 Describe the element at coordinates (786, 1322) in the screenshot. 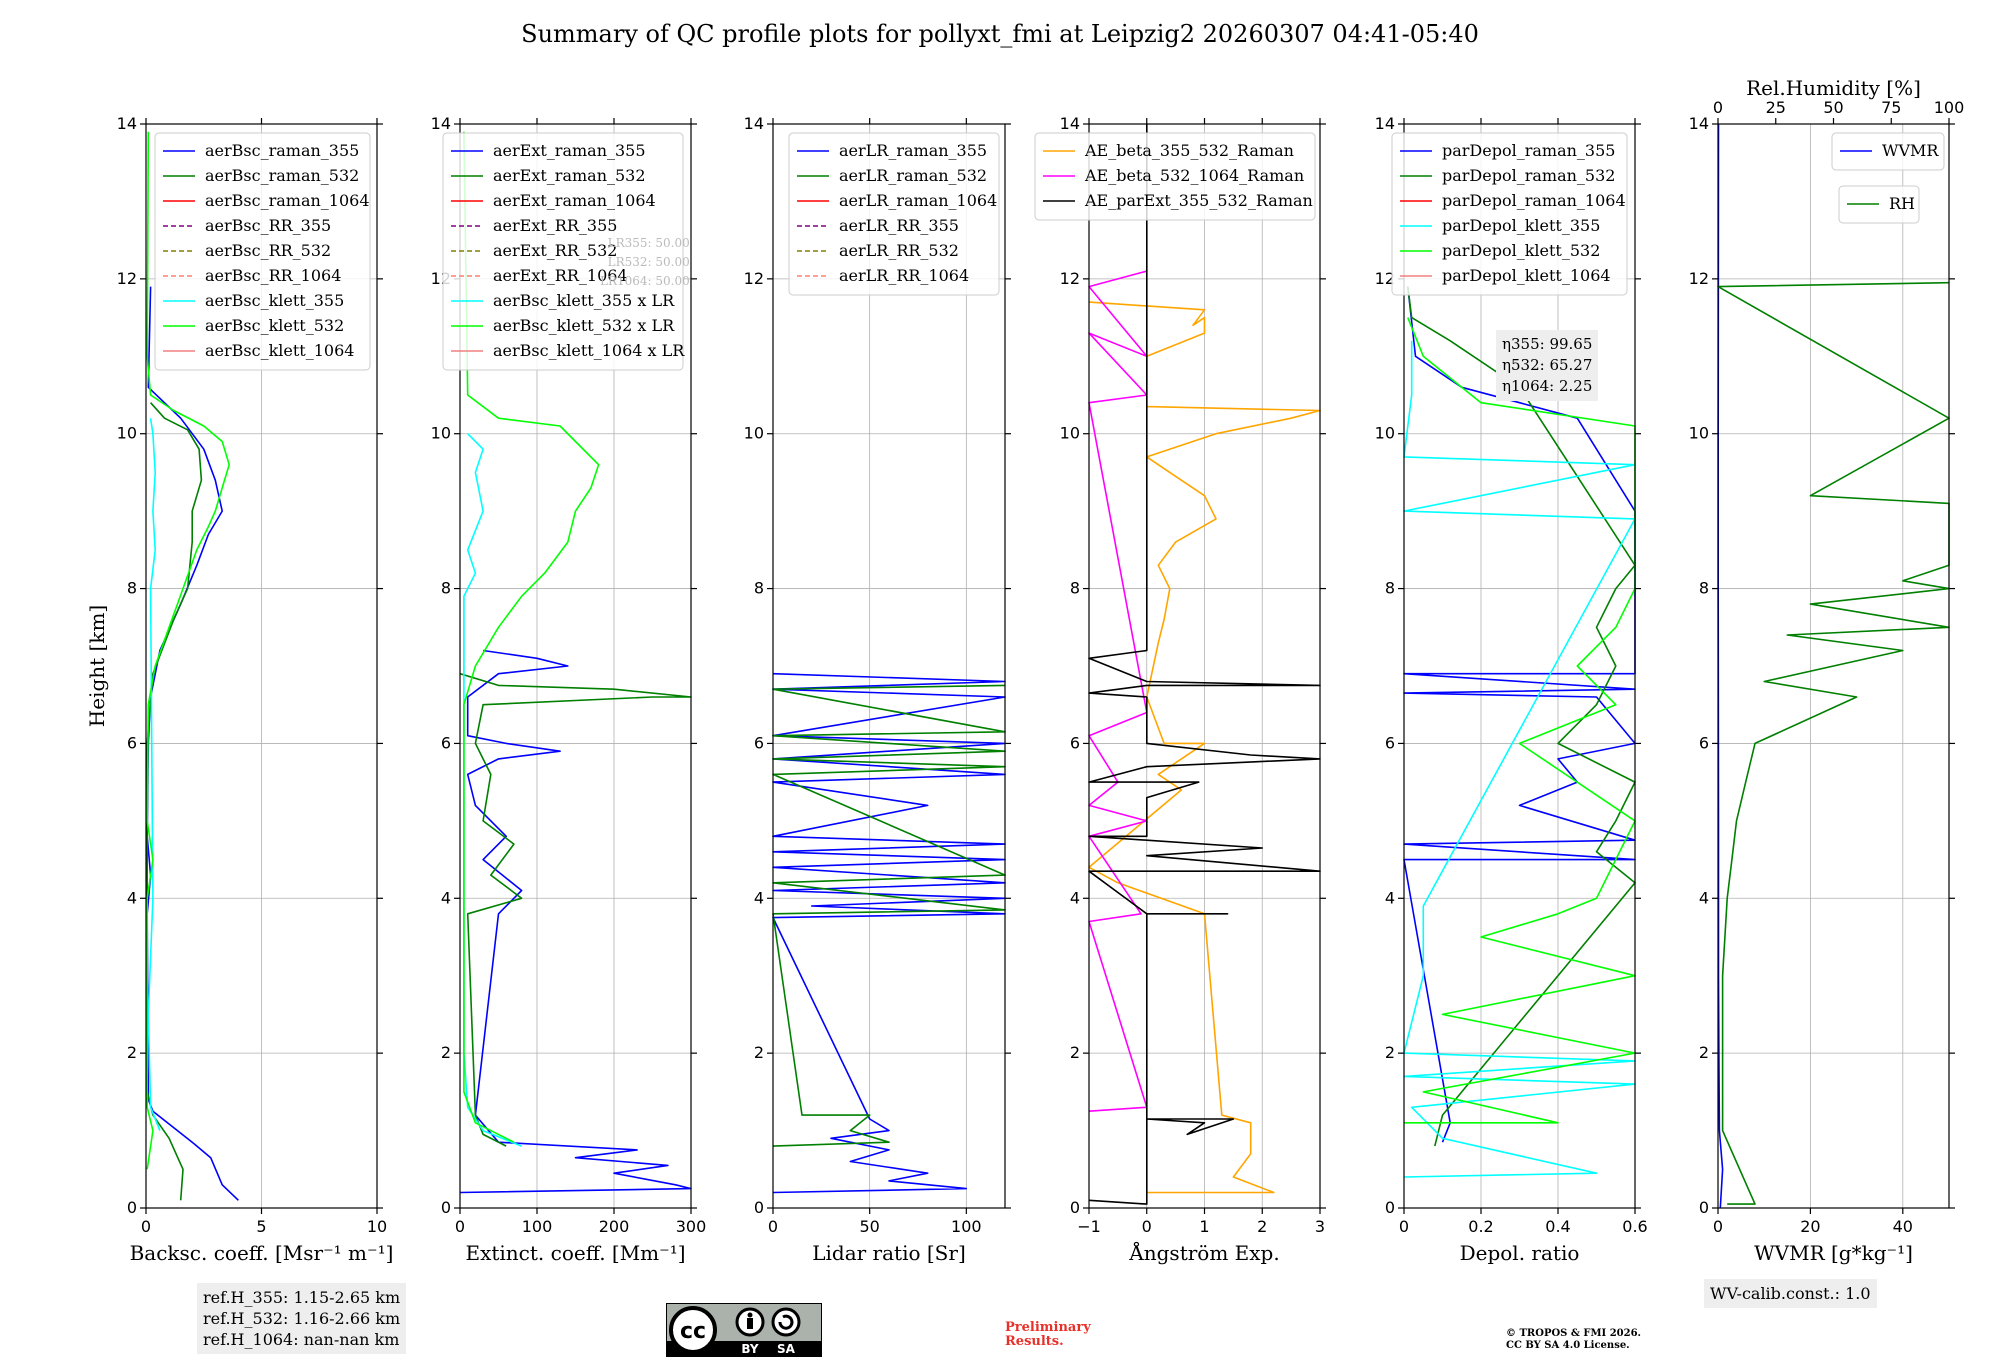

I see `sa-icon` at that location.